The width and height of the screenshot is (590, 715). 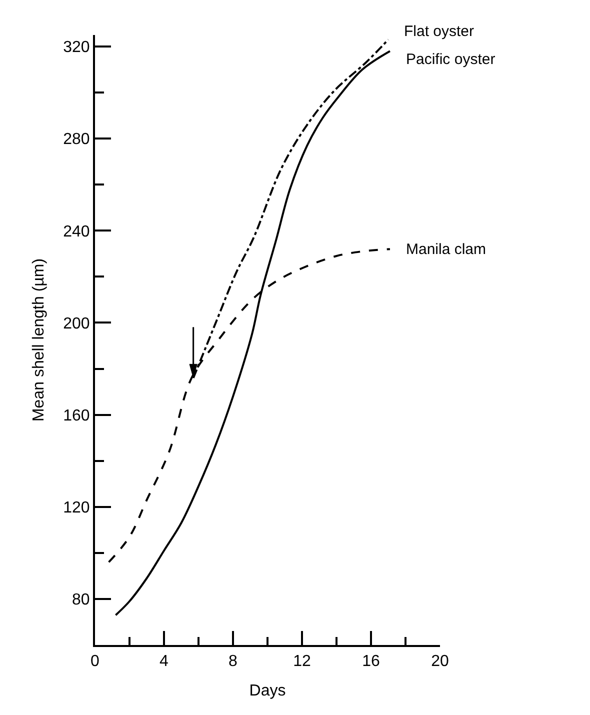 I want to click on series-label: Manila clam, so click(x=446, y=249).